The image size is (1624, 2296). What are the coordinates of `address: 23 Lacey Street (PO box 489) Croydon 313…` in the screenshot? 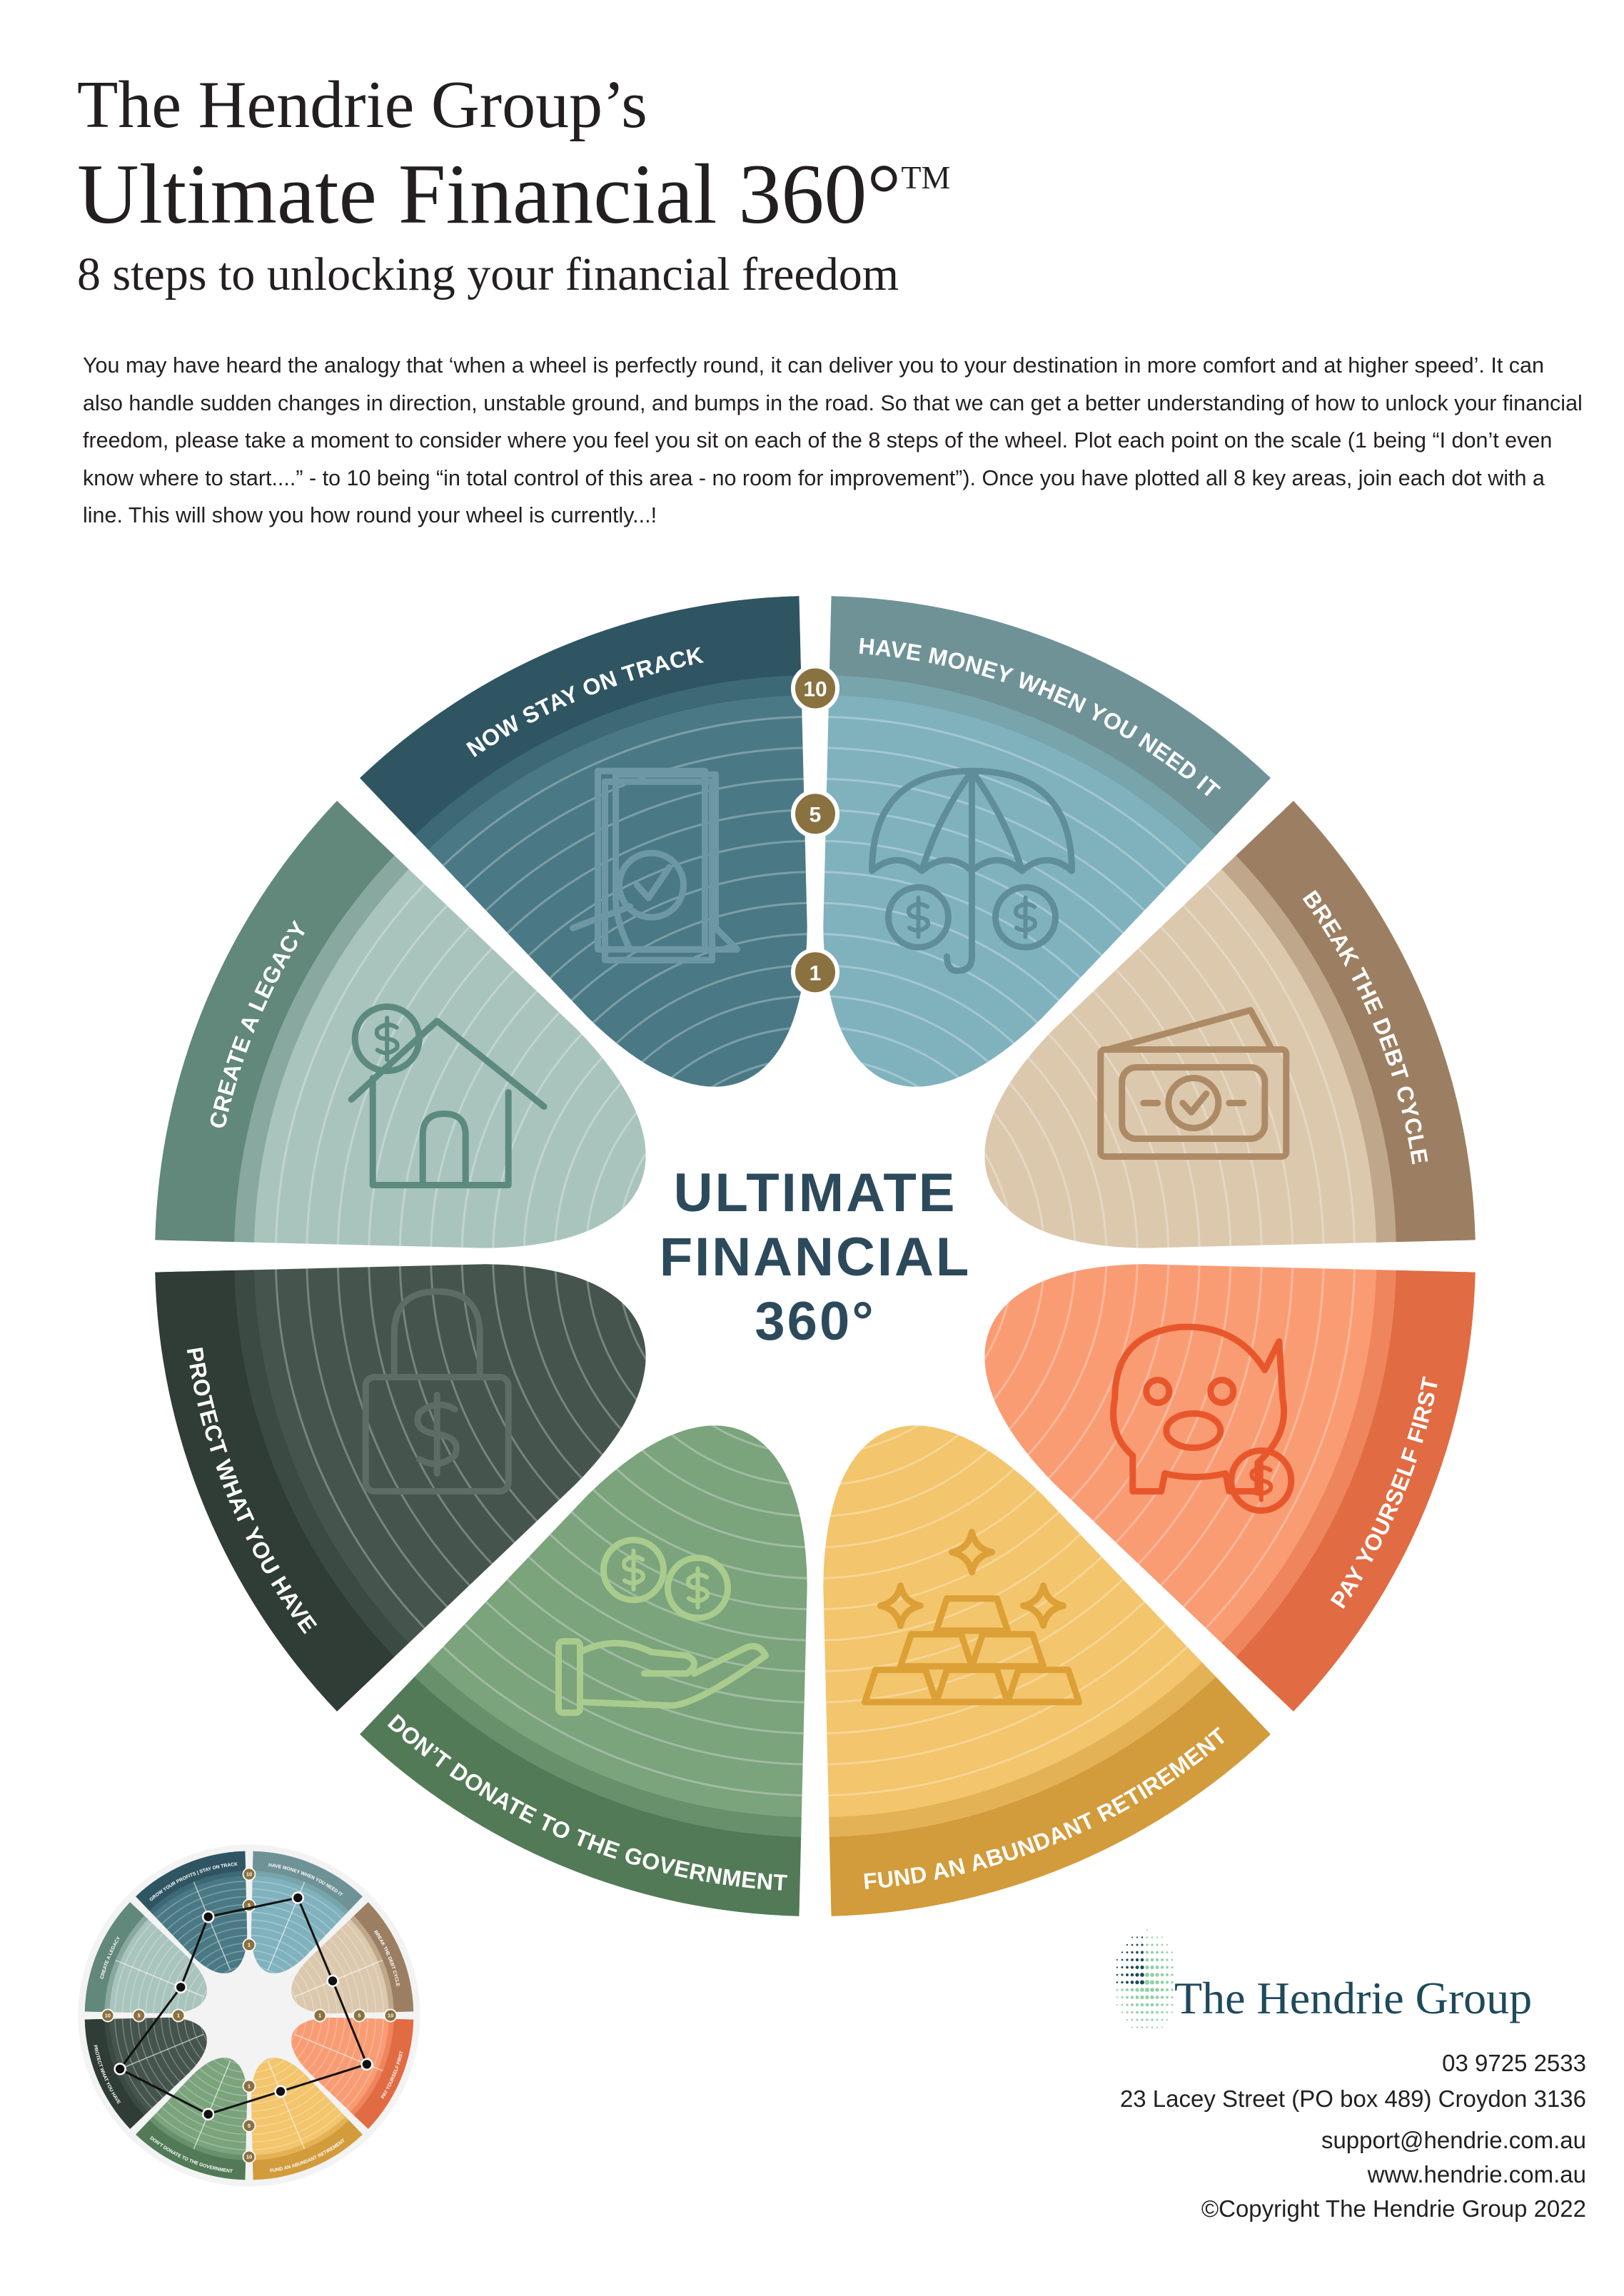 It's located at (1352, 2098).